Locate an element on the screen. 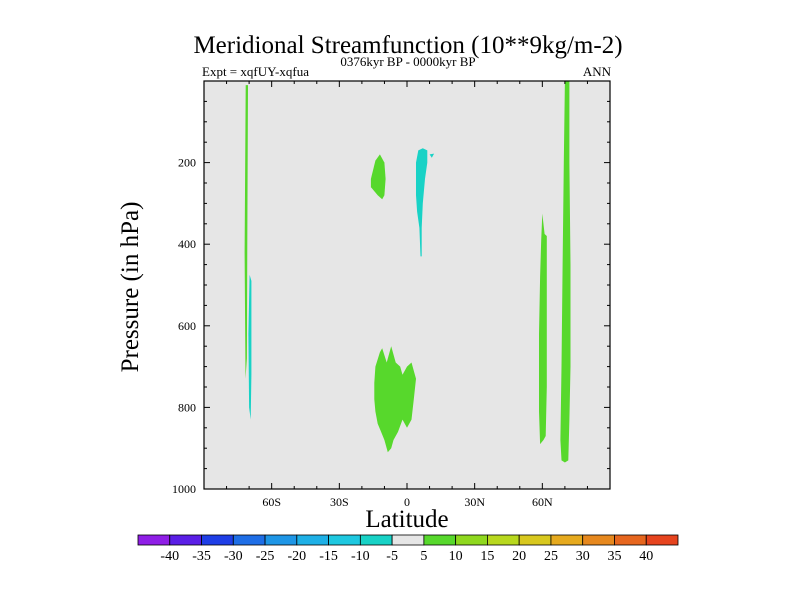 This screenshot has width=800, height=600. colorbar-label: -30 is located at coordinates (233, 556).